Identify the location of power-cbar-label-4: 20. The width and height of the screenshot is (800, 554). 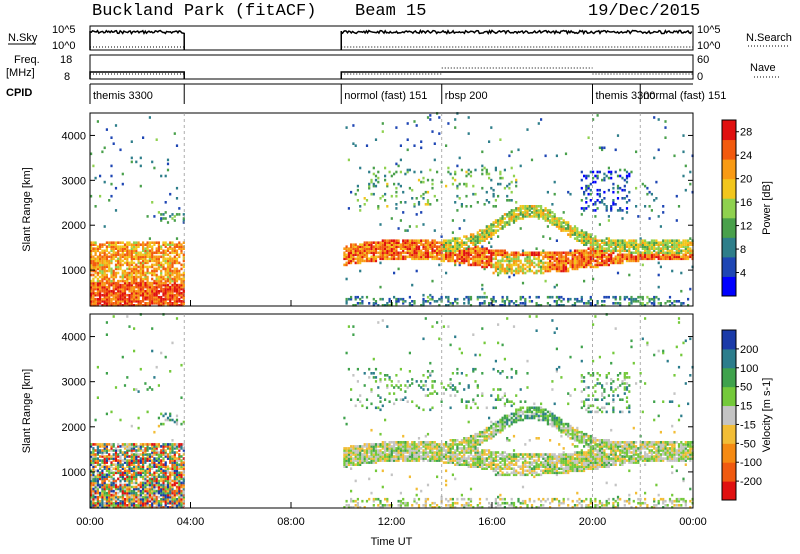
(746, 180).